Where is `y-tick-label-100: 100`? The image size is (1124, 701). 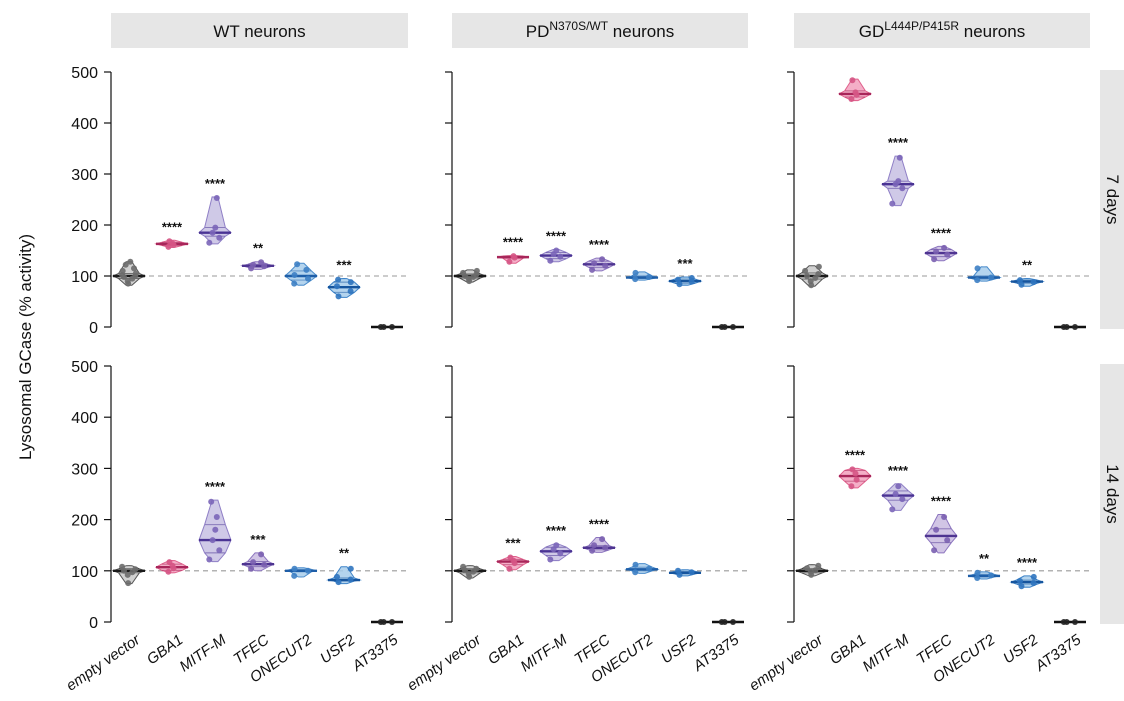
y-tick-label-100: 100 is located at coordinates (84, 277).